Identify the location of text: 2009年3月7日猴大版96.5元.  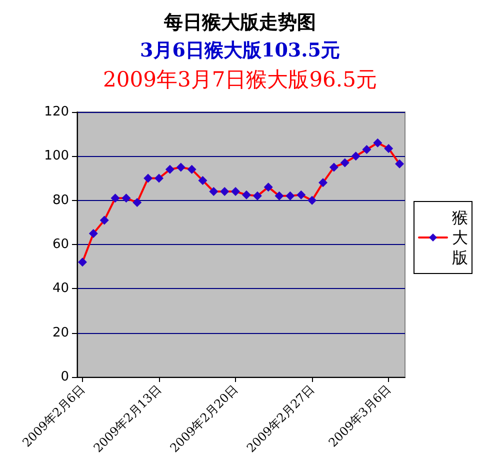
(240, 80).